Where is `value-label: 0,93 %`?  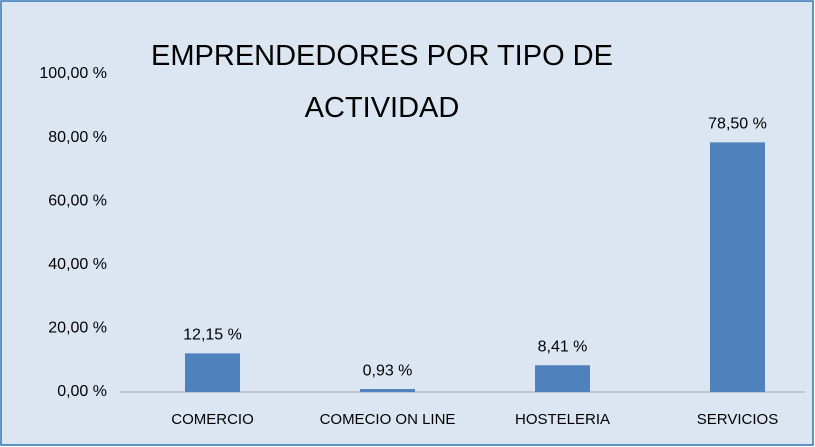
value-label: 0,93 % is located at coordinates (388, 370).